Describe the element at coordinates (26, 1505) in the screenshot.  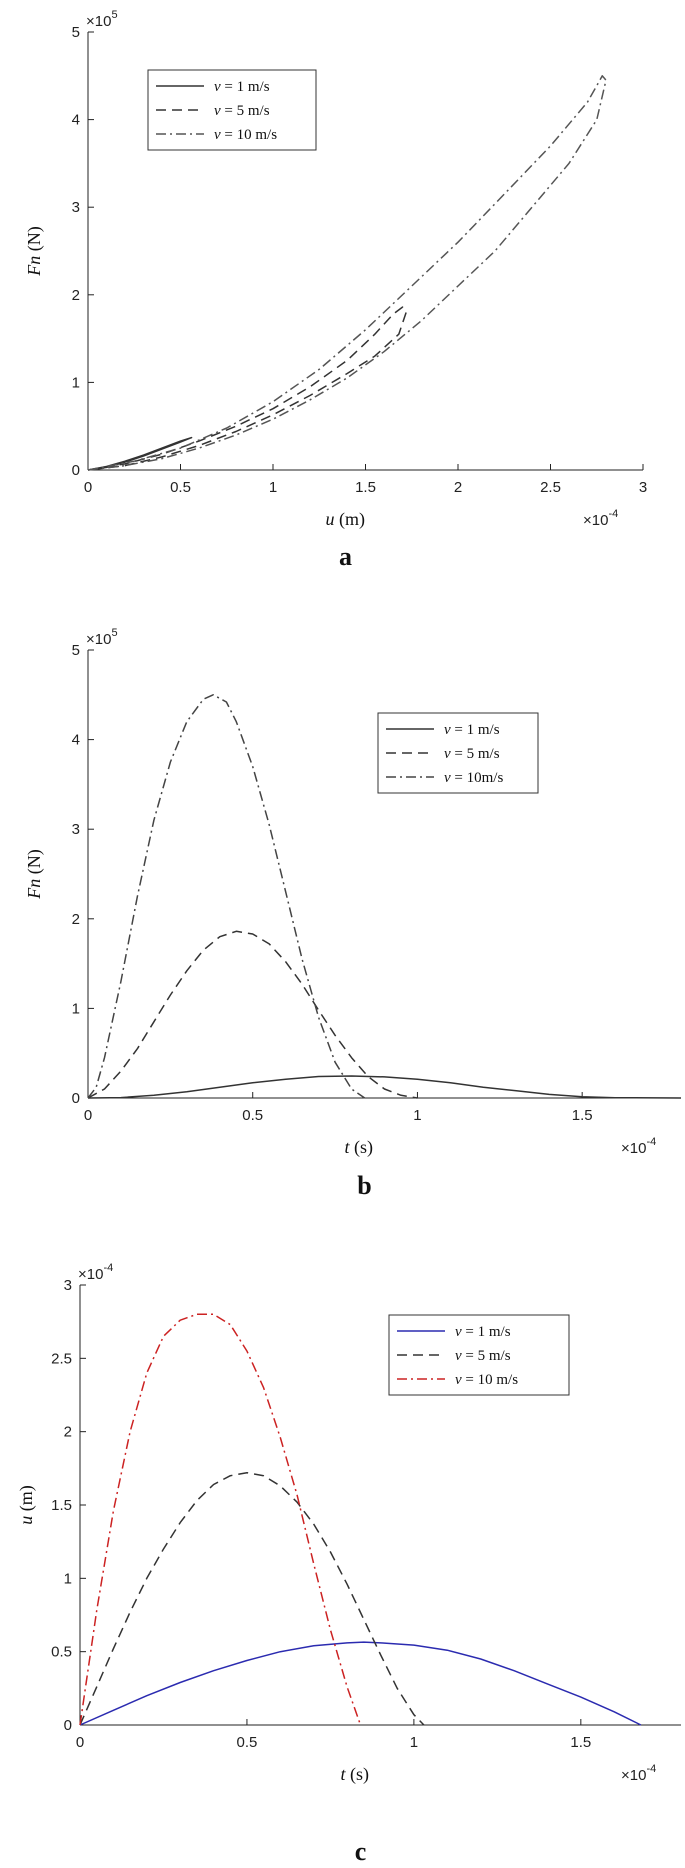
I see `y-axis-label: u (m)` at that location.